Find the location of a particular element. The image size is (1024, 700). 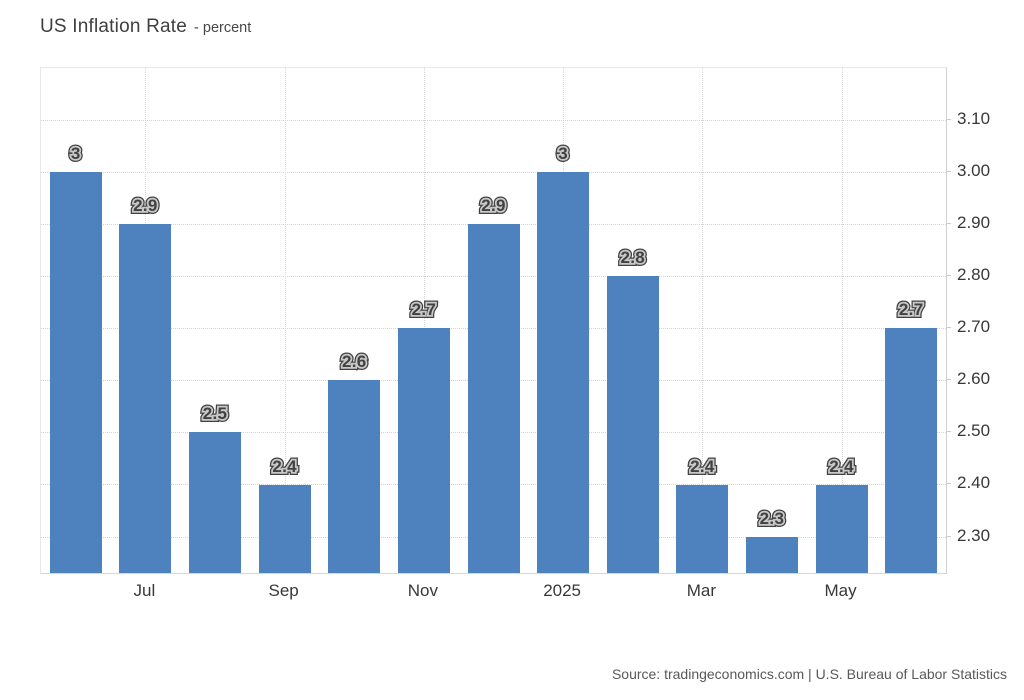

x-tick-label: Mar is located at coordinates (701, 590).